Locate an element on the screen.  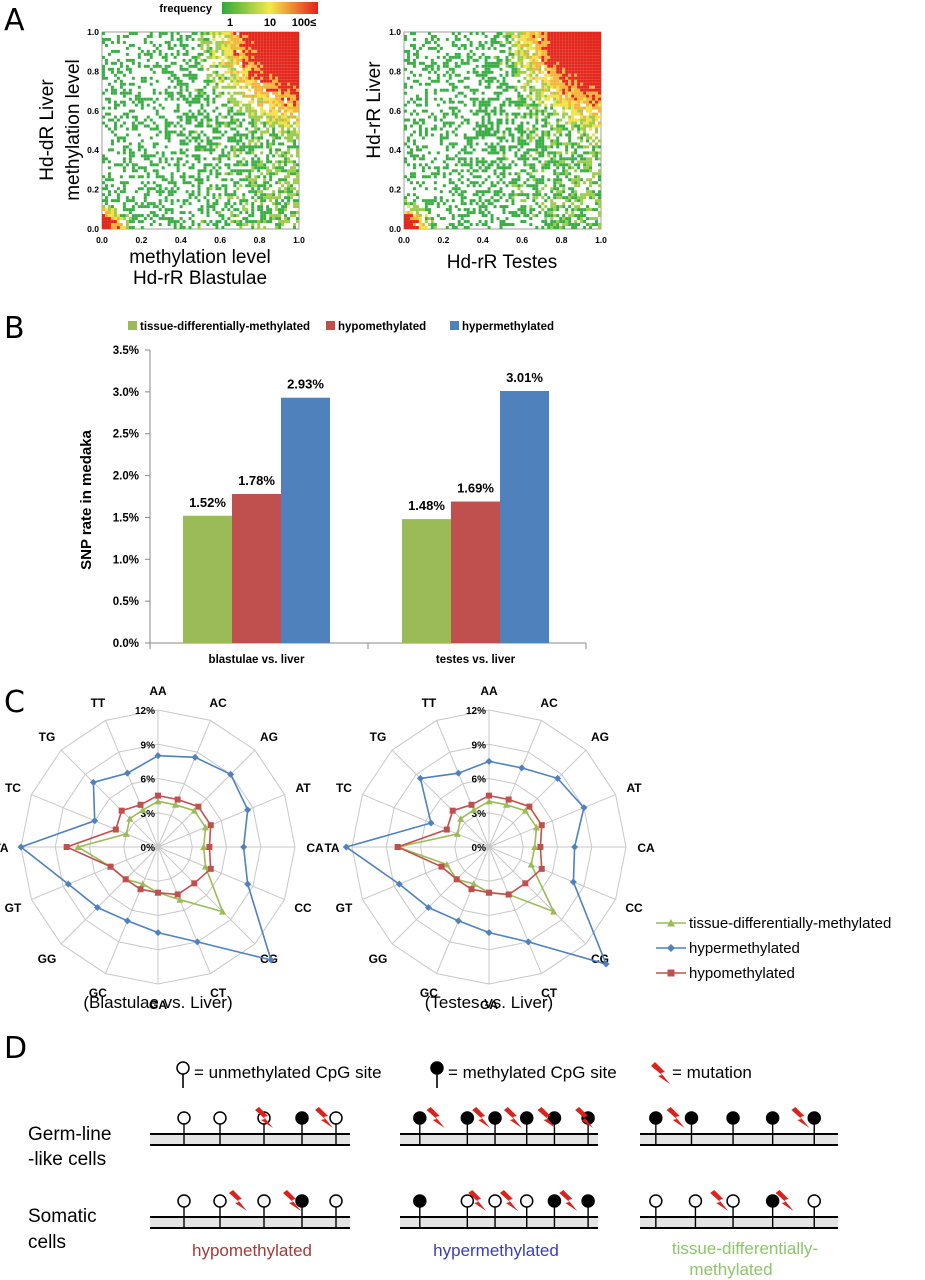
heatmap-ytick: 0.0 is located at coordinates (93, 229).